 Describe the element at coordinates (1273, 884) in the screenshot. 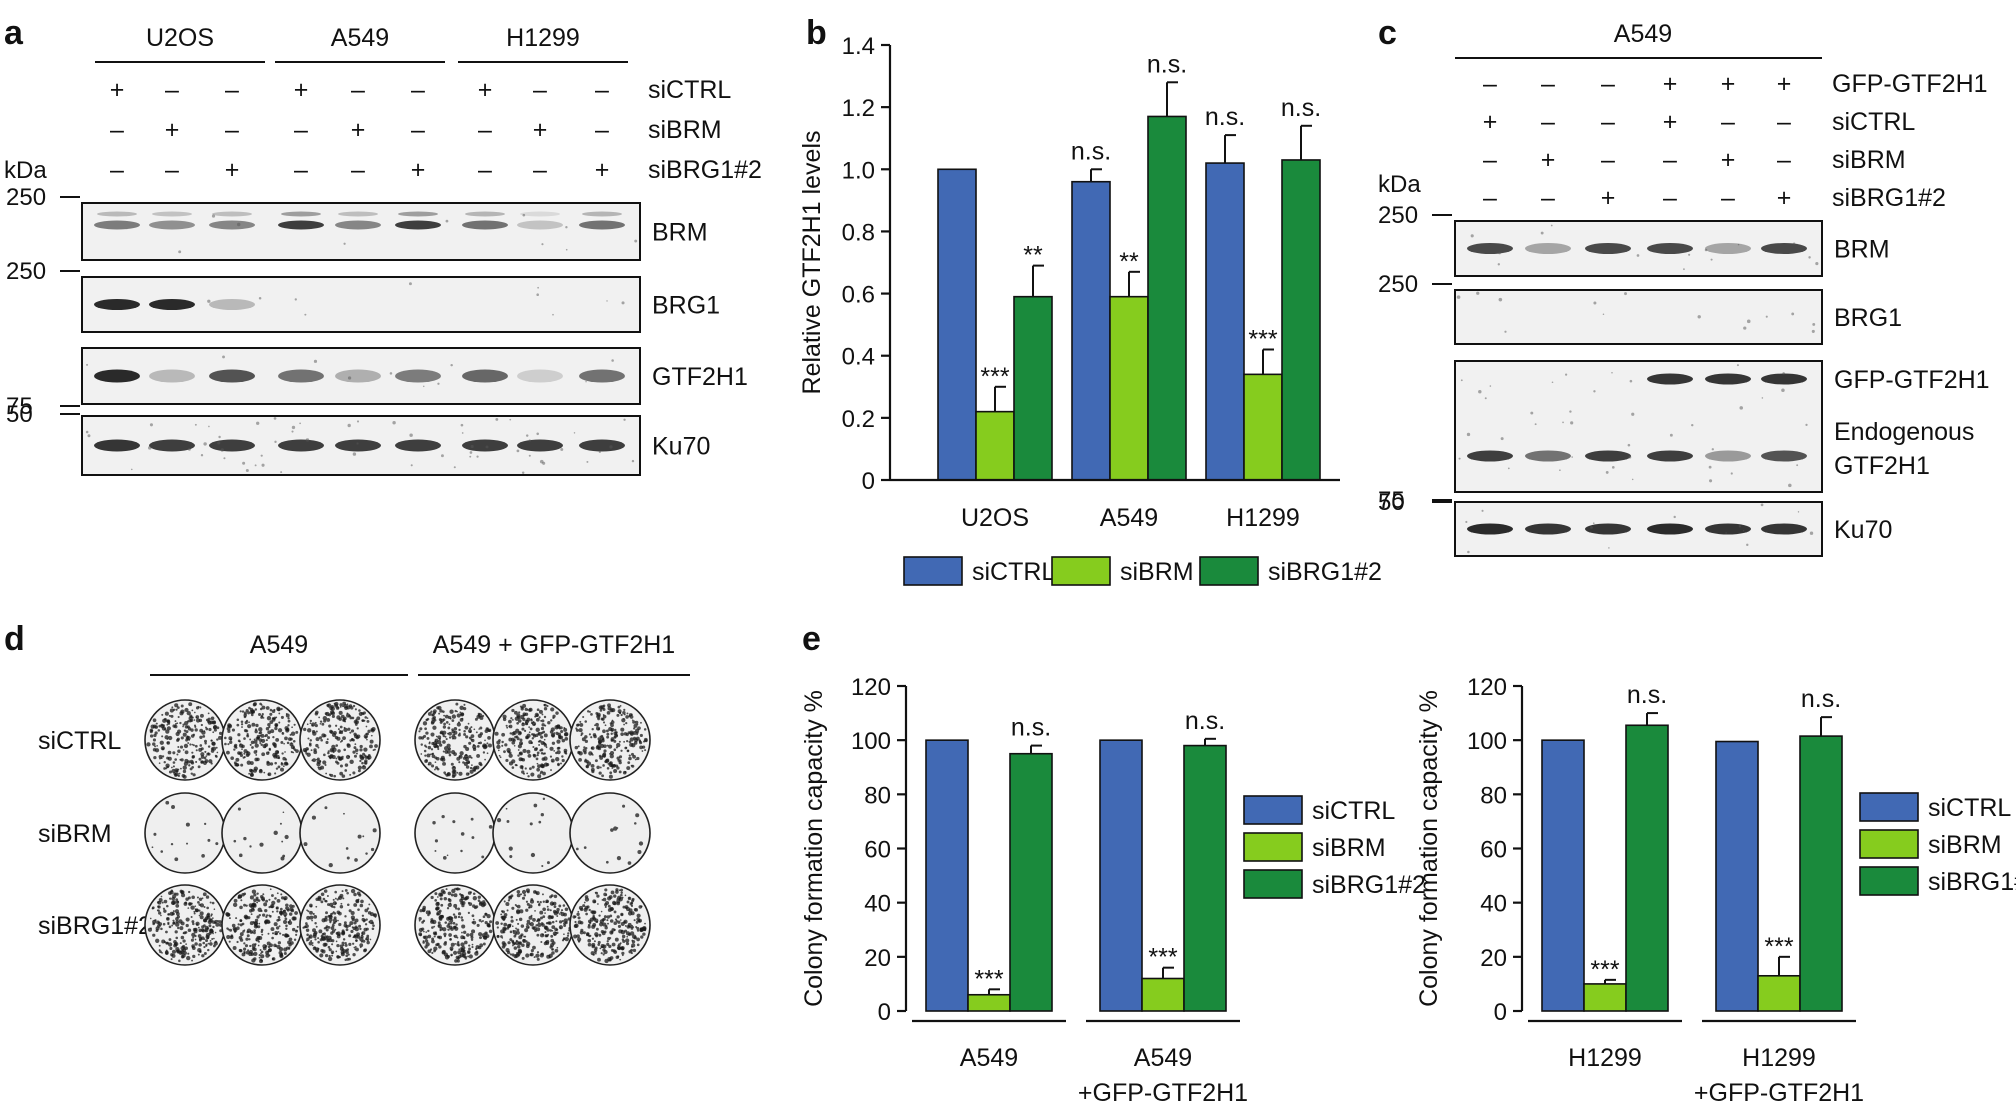

I see `e1-legend-swatch-sibrg1#2` at that location.